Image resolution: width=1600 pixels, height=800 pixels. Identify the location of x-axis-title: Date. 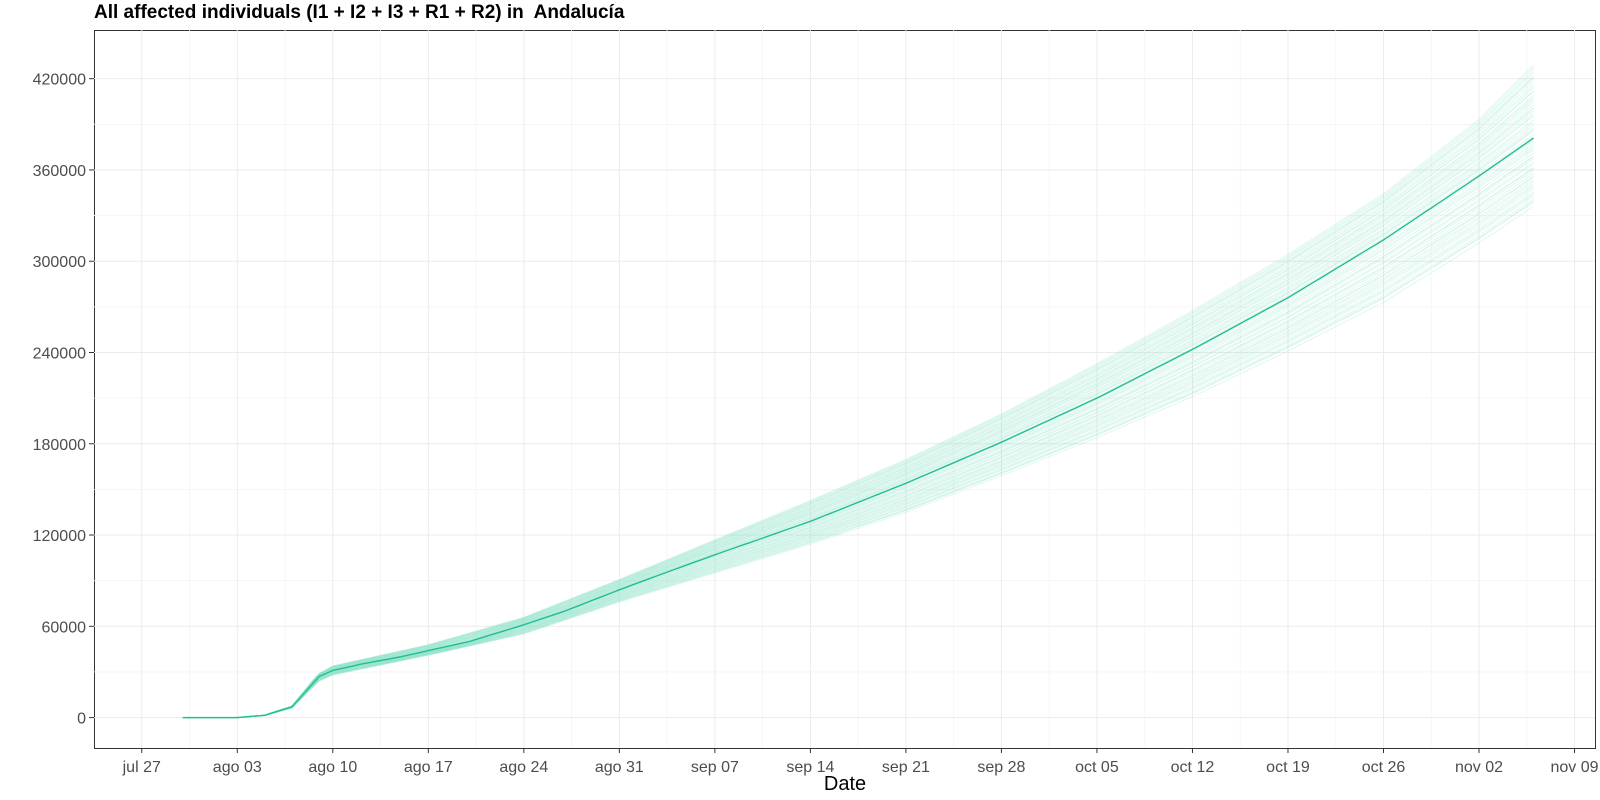
(845, 784).